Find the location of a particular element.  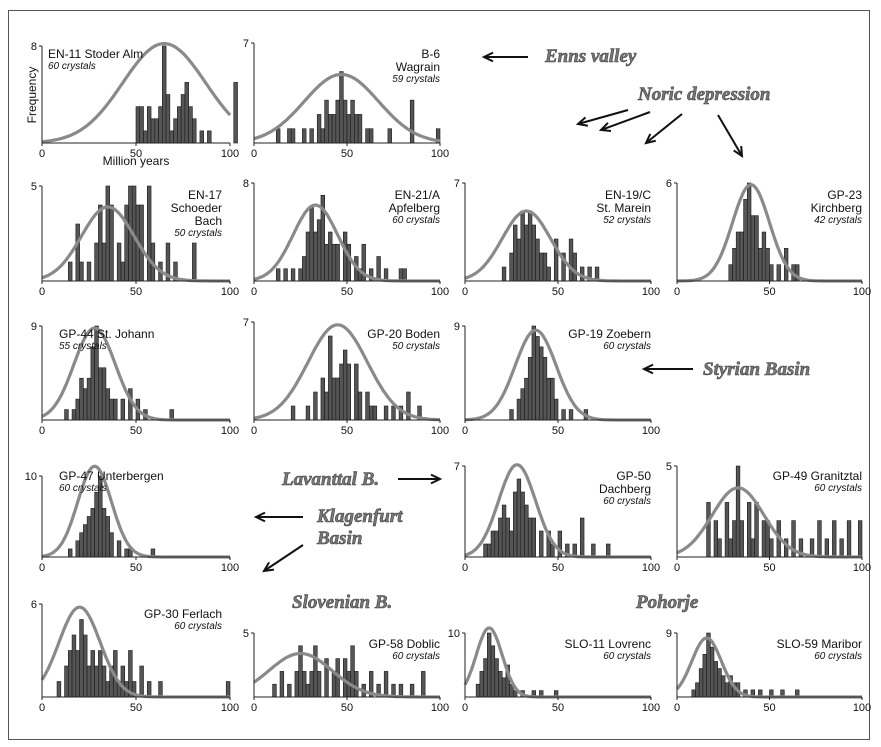

sample-label: Bach is located at coordinates (208, 221).